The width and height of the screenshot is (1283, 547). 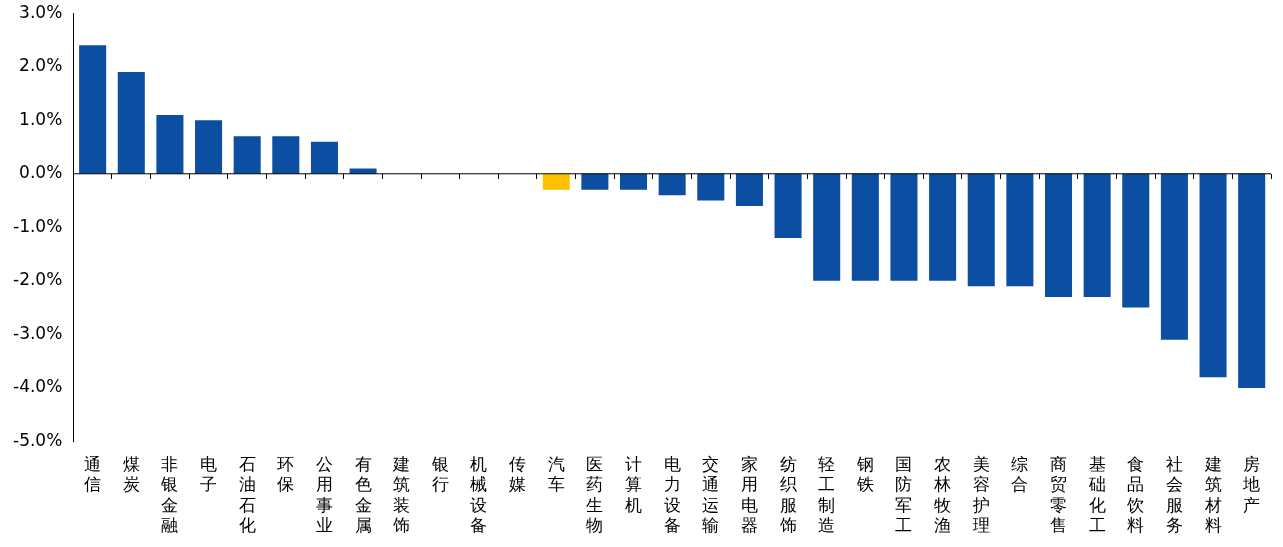 What do you see at coordinates (1135, 495) in the screenshot?
I see `x-tick-label: 食品饮料` at bounding box center [1135, 495].